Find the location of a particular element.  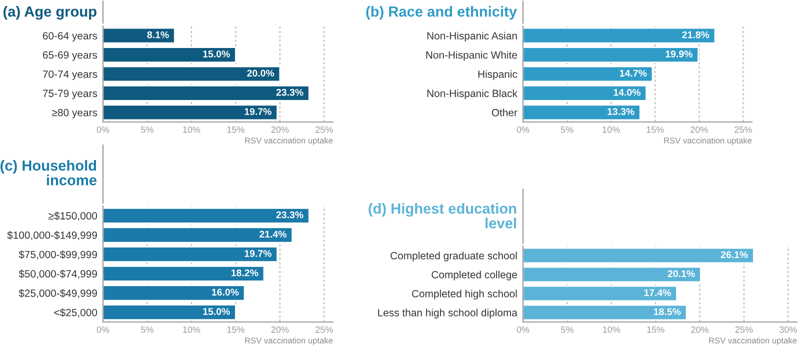

data-label: 13.3% is located at coordinates (621, 112).